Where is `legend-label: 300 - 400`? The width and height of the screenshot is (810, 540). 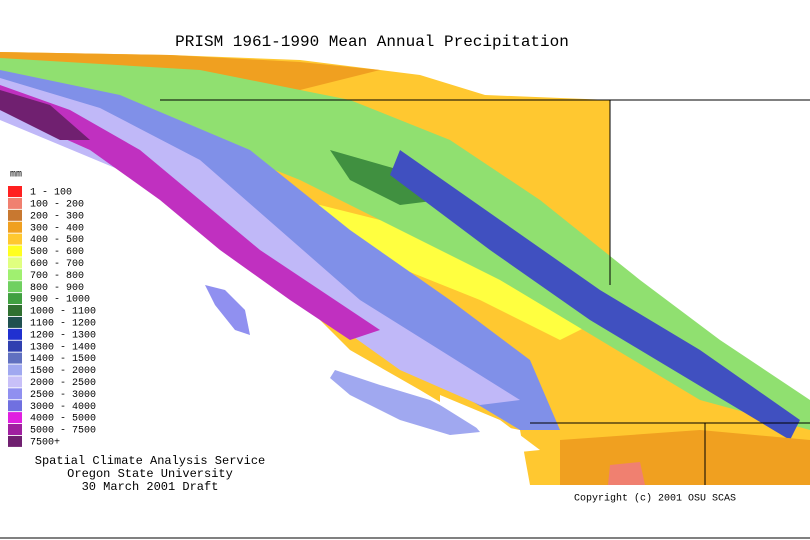 legend-label: 300 - 400 is located at coordinates (57, 228).